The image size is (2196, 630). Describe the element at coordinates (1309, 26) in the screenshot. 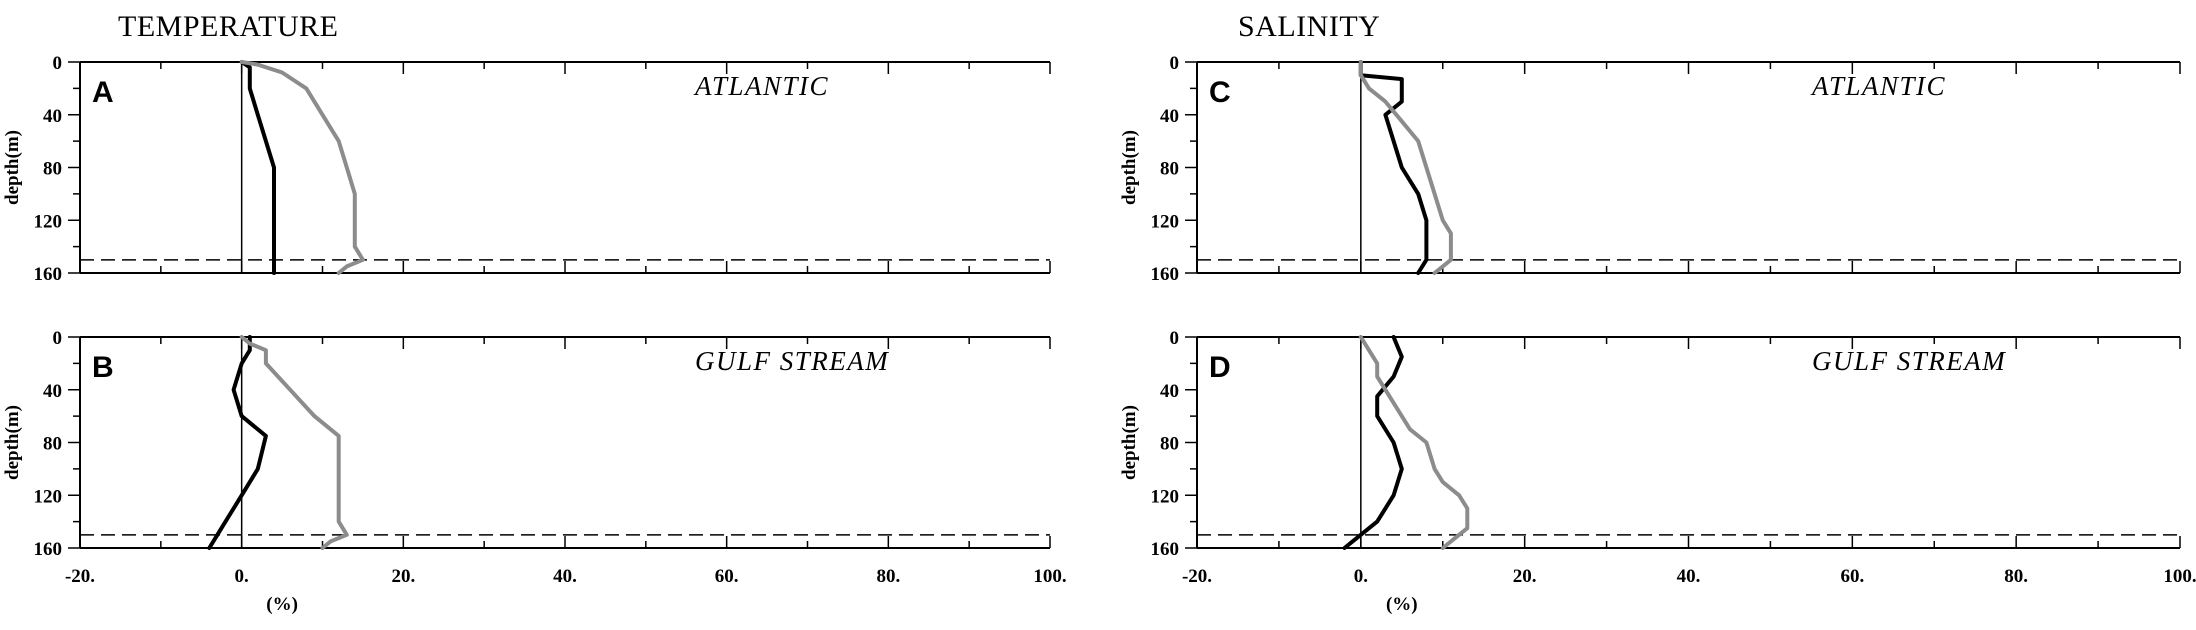

I see `column-title-salinity: SALINITY` at that location.